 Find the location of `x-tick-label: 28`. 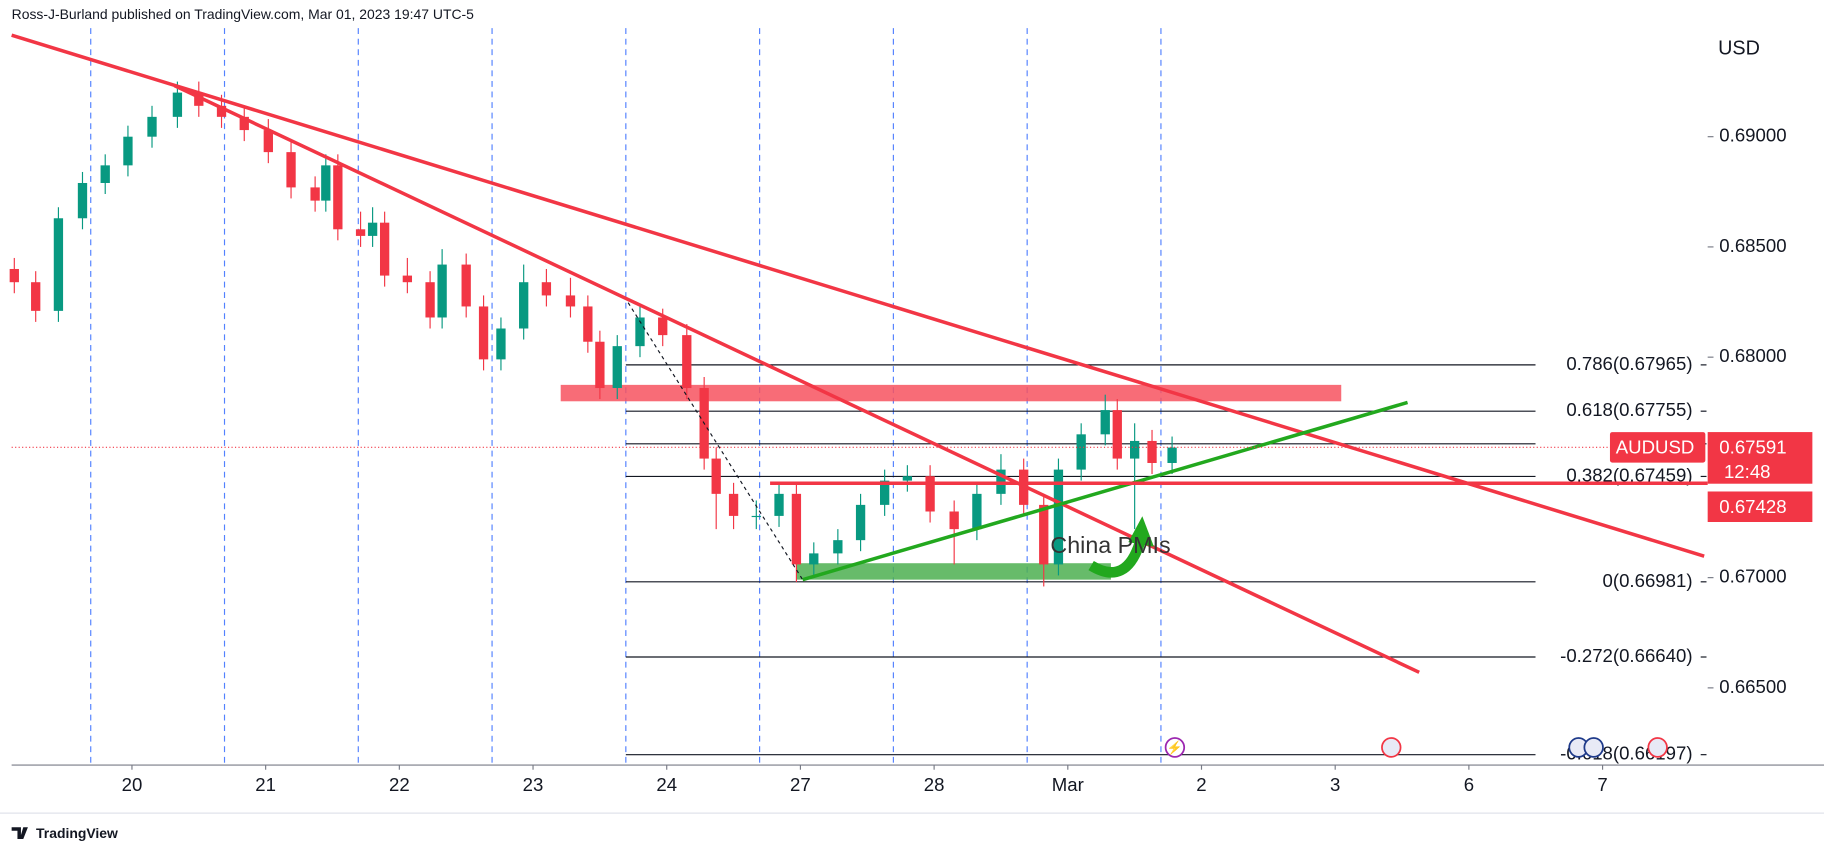

x-tick-label: 28 is located at coordinates (934, 784).